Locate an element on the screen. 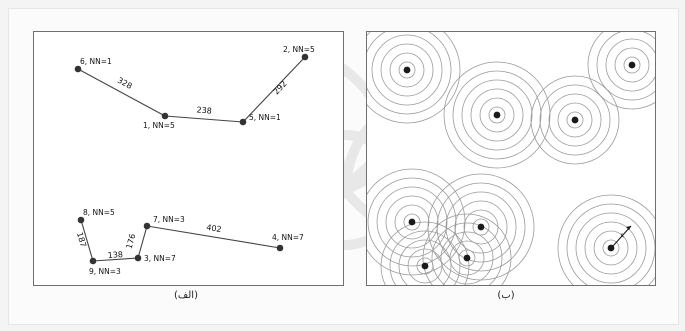  node-label-2: 2, NN=5 is located at coordinates (299, 49).